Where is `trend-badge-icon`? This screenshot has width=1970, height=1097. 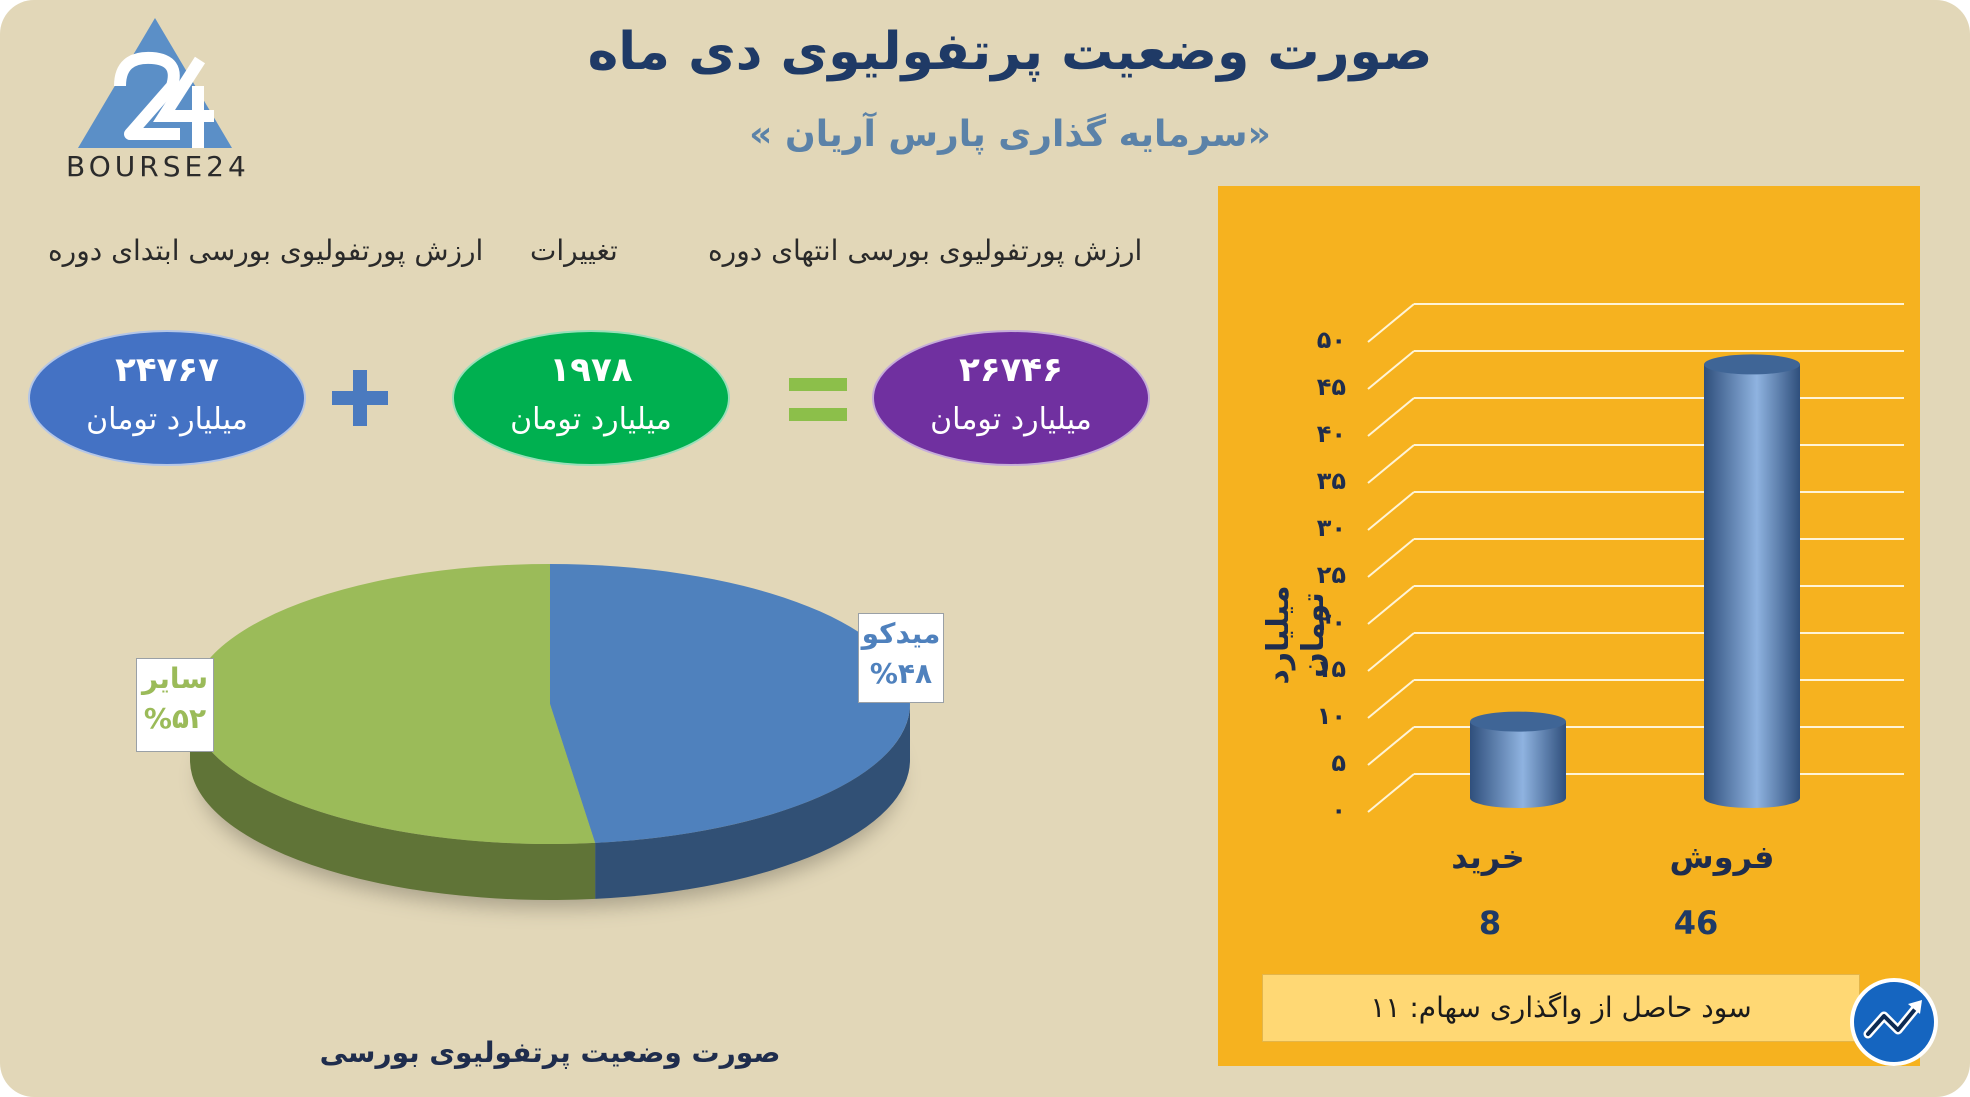
trend-badge-icon is located at coordinates (1894, 1022).